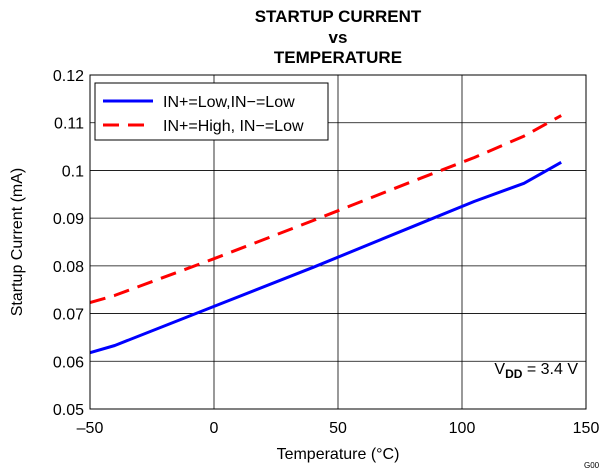 The image size is (602, 472). Describe the element at coordinates (68, 219) in the screenshot. I see `y-tick-label: 0.09` at that location.